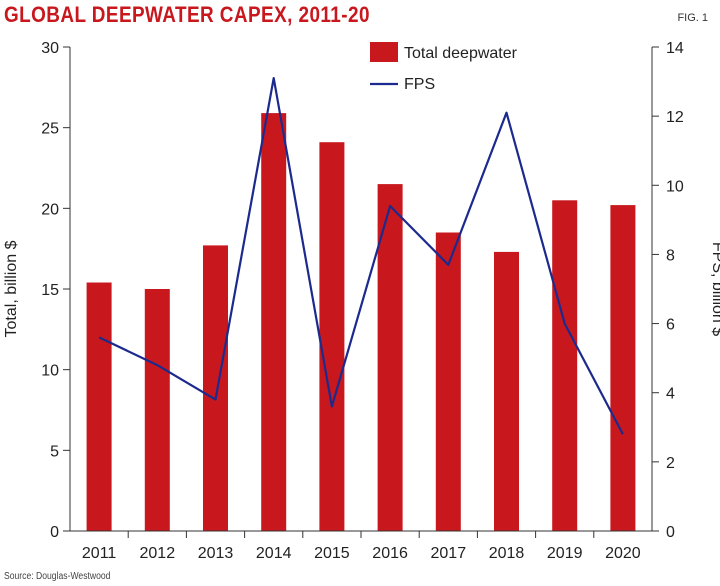 The height and width of the screenshot is (586, 720). Describe the element at coordinates (461, 53) in the screenshot. I see `legend-bar-label: Total deepwater` at that location.